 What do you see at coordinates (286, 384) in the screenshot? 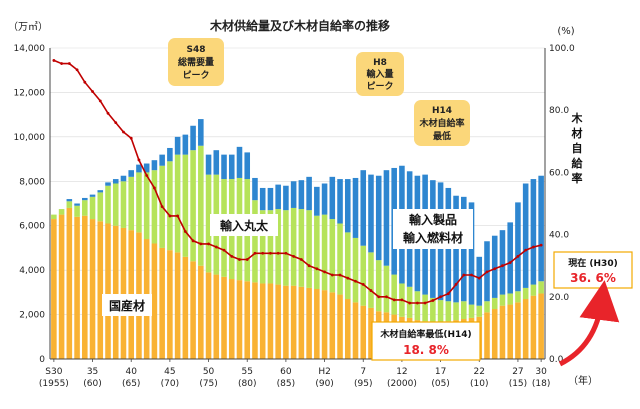
I see `x-tick-sublabel: (85)` at bounding box center [286, 384].